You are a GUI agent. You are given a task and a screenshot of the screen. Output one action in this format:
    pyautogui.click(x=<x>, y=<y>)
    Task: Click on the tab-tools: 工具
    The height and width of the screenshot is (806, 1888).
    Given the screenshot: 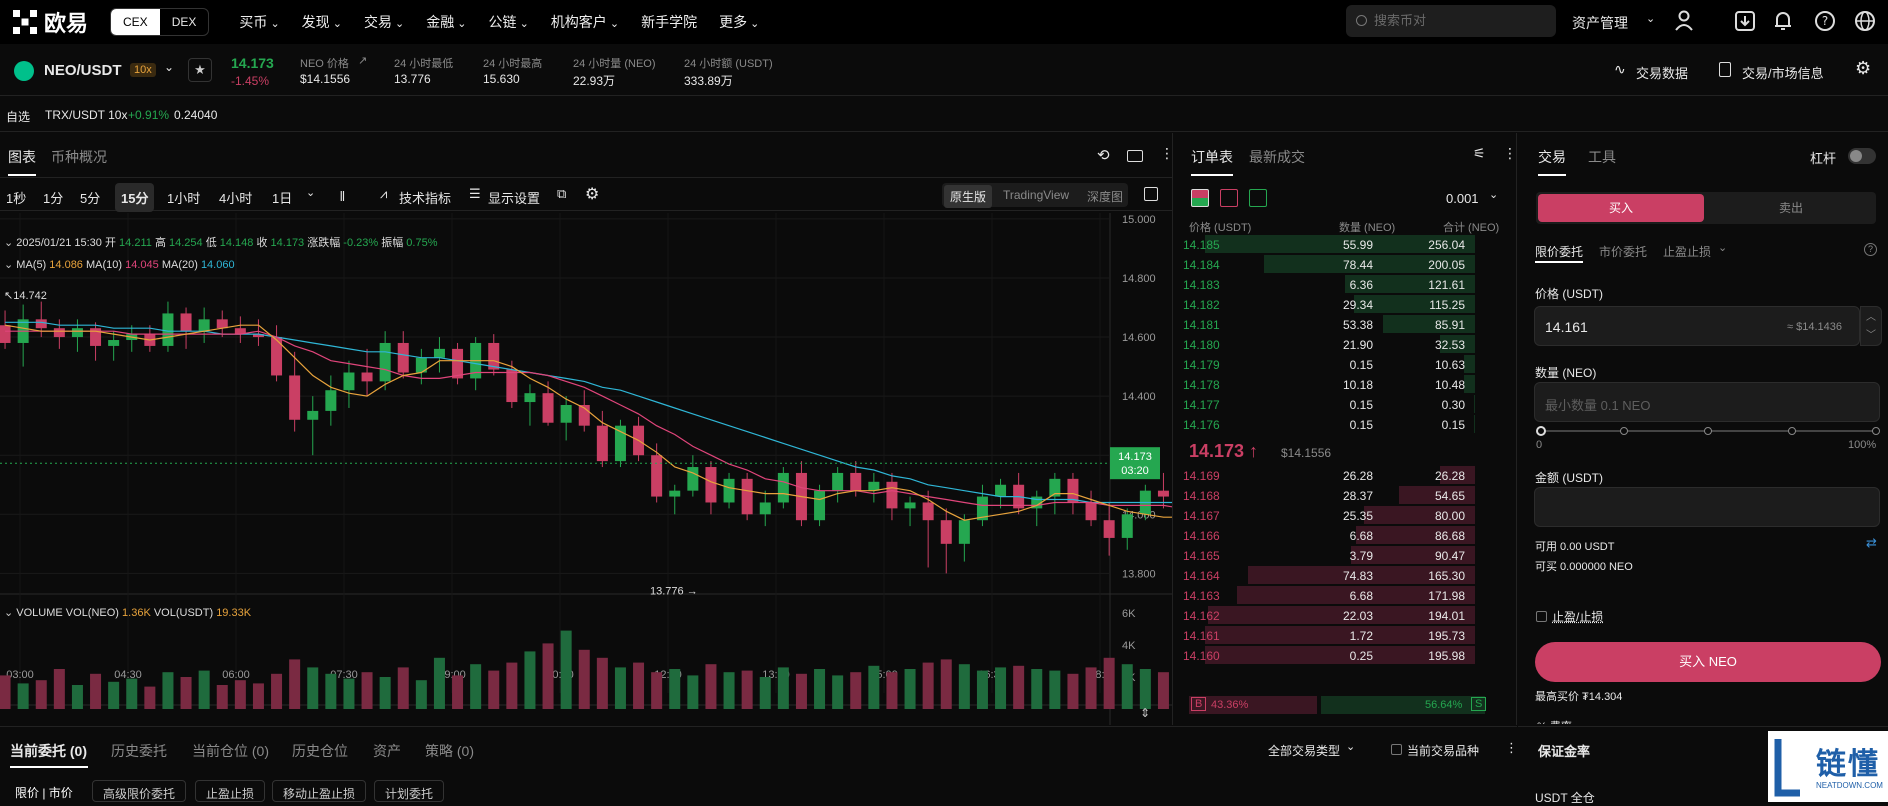 What is the action you would take?
    pyautogui.click(x=1602, y=157)
    